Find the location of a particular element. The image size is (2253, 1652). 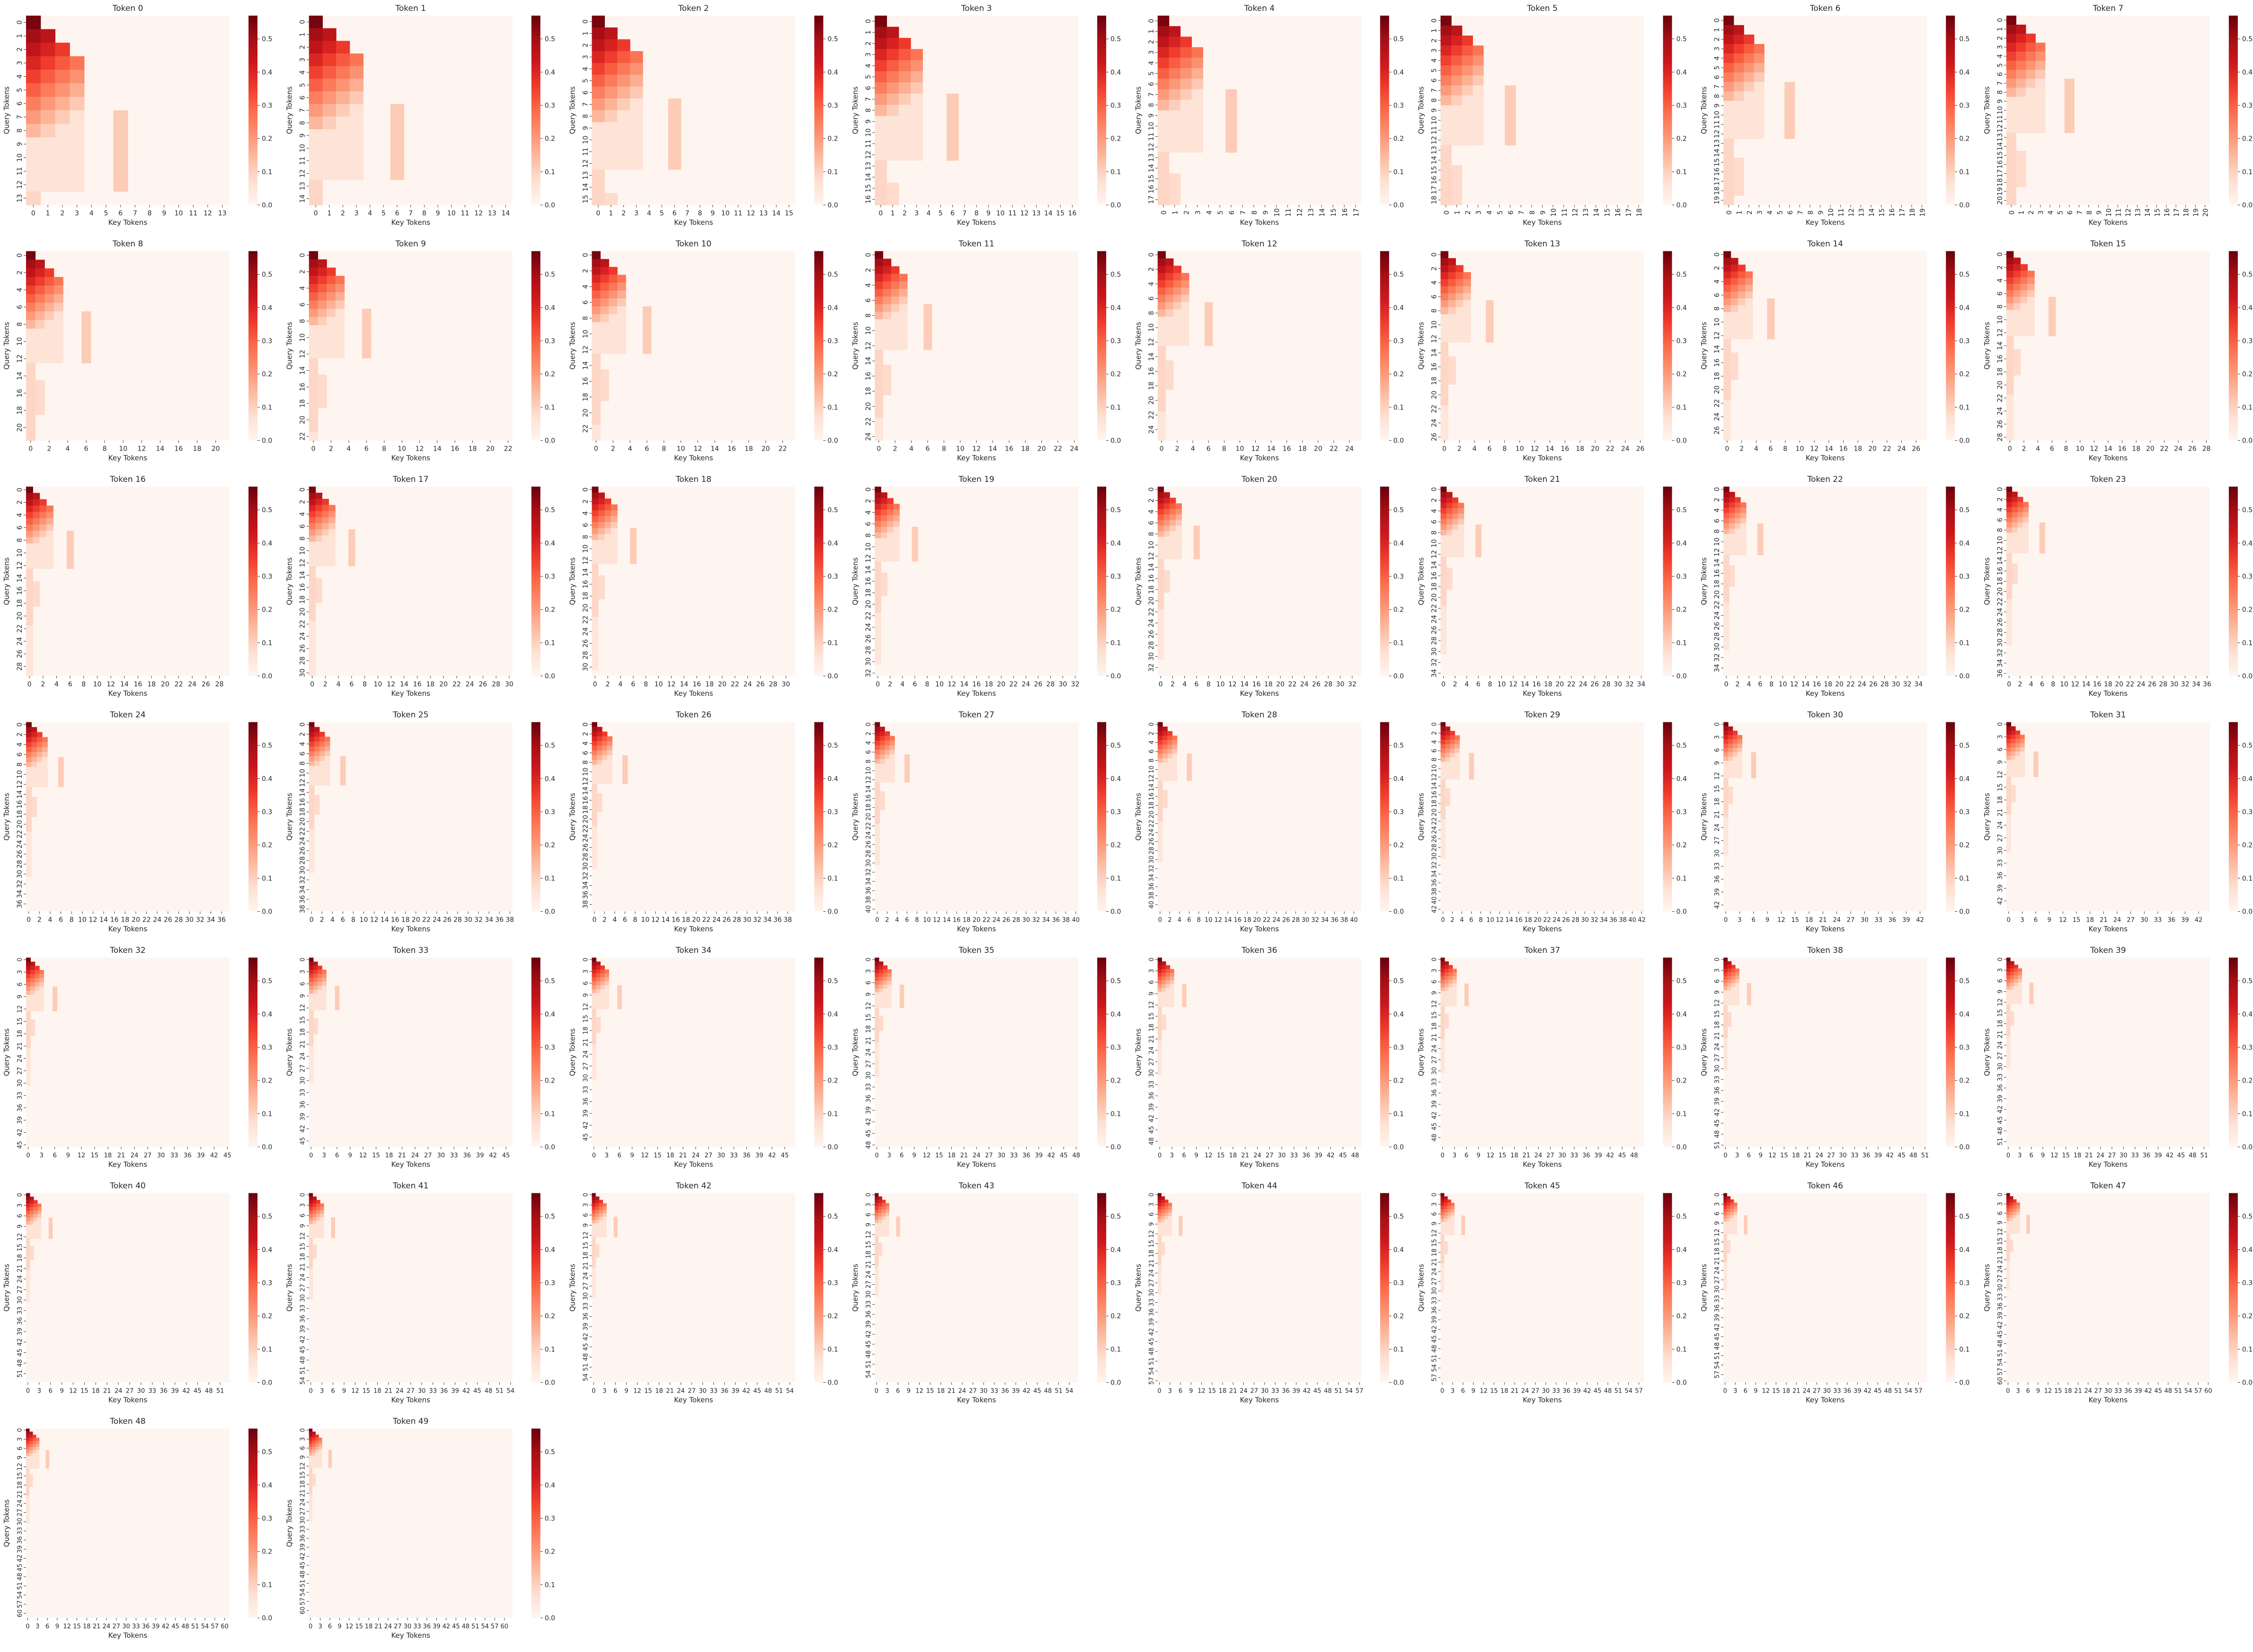

x-tick-label: 1 is located at coordinates (48, 213).